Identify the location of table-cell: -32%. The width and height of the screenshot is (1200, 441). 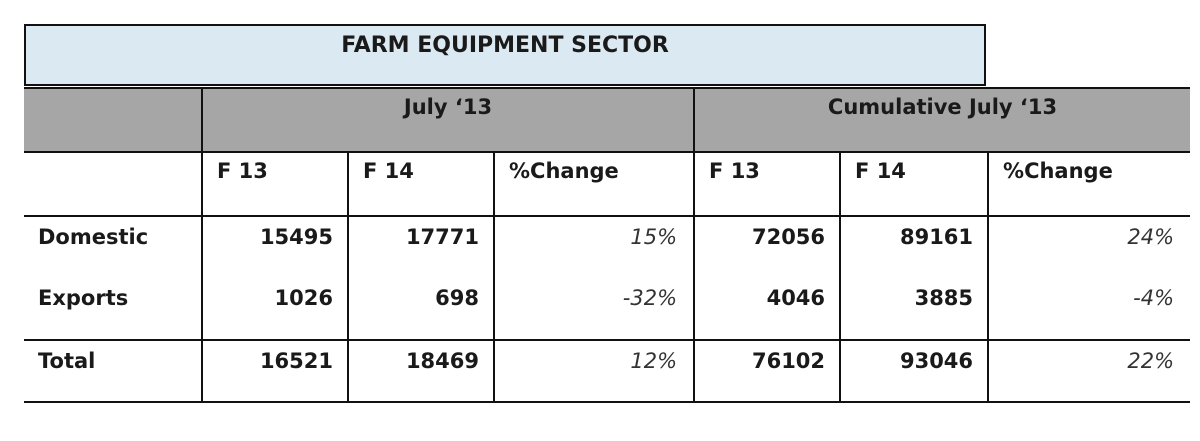
(593, 309).